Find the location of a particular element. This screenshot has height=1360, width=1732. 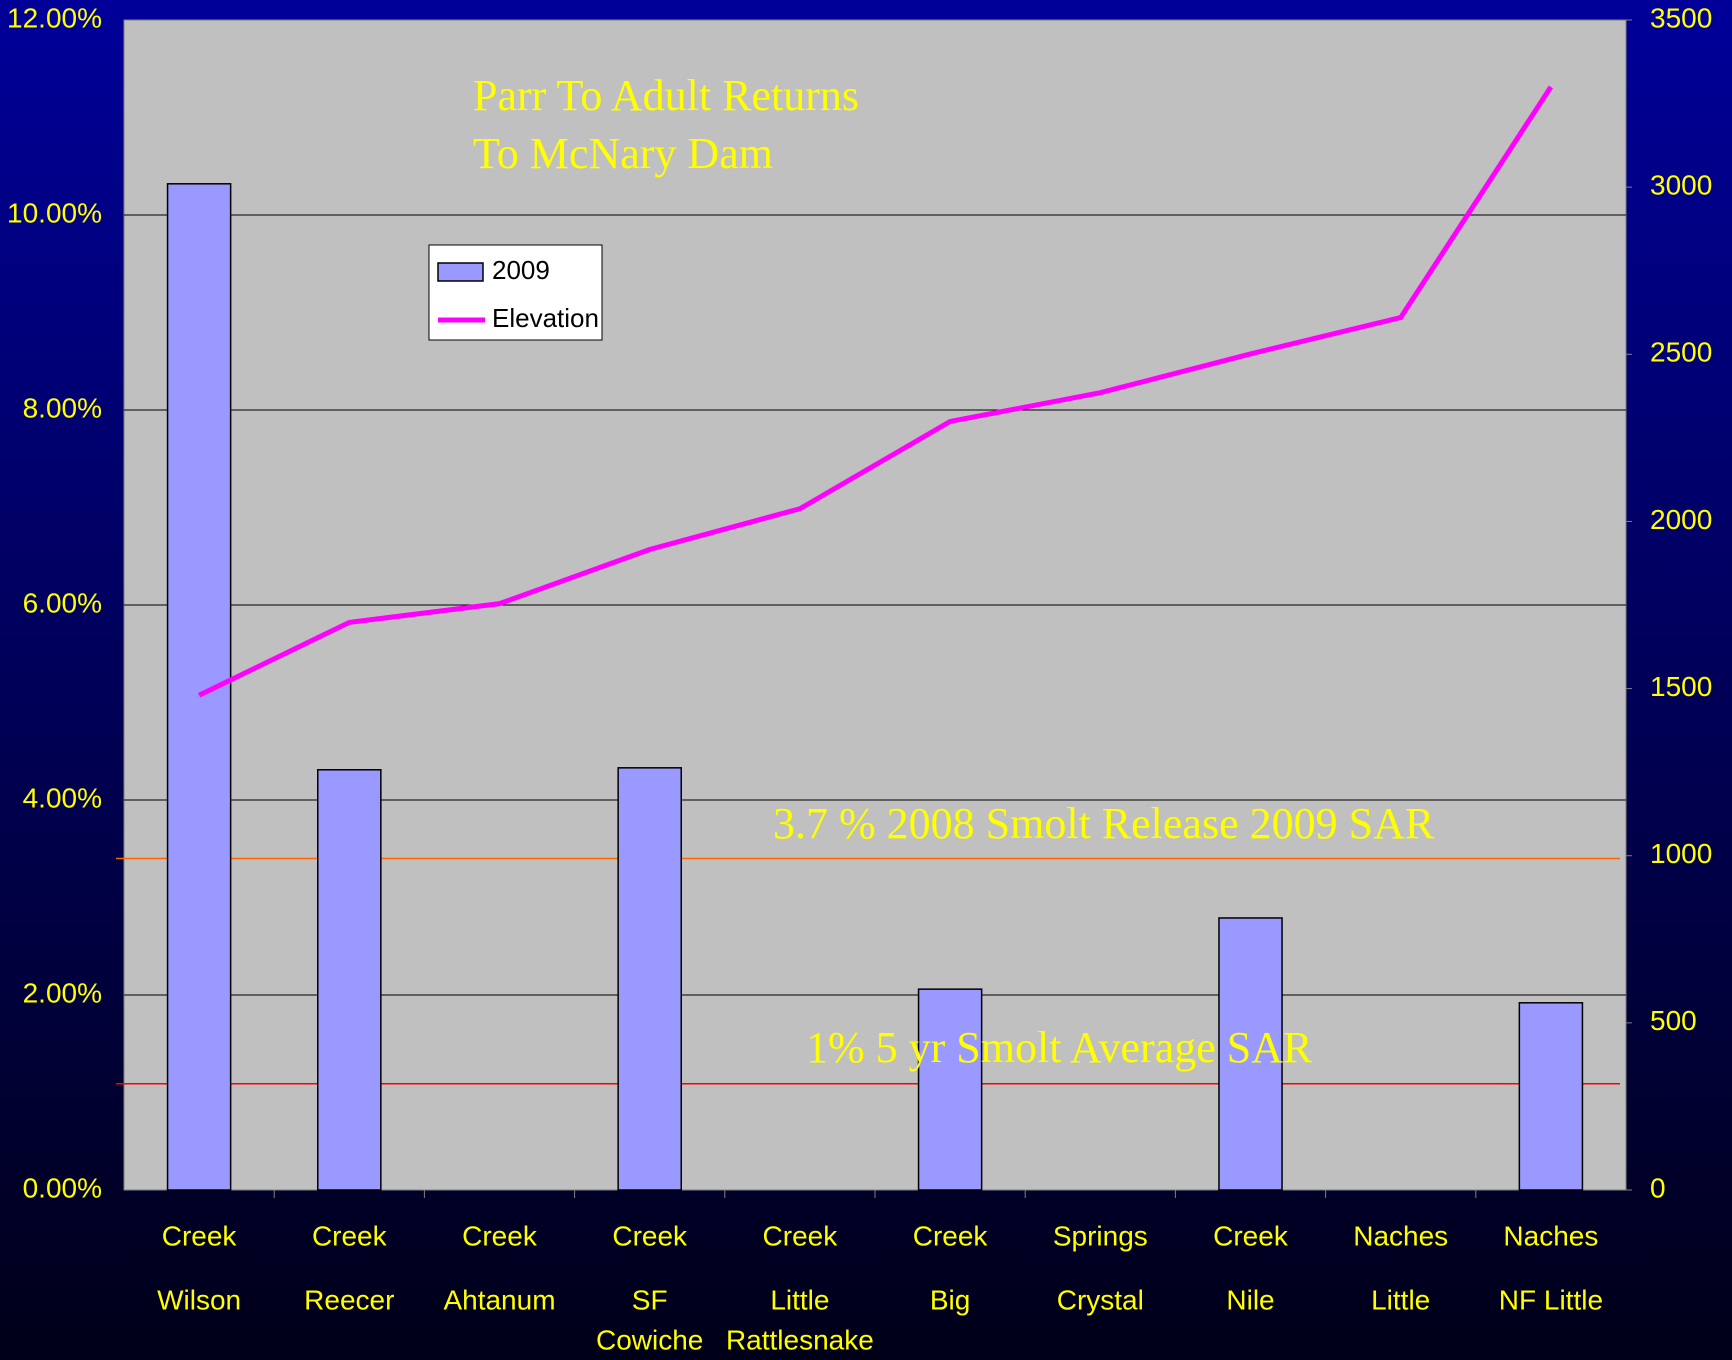

annotation: 1% 5 yr Smolt Average SAR is located at coordinates (1059, 1047).